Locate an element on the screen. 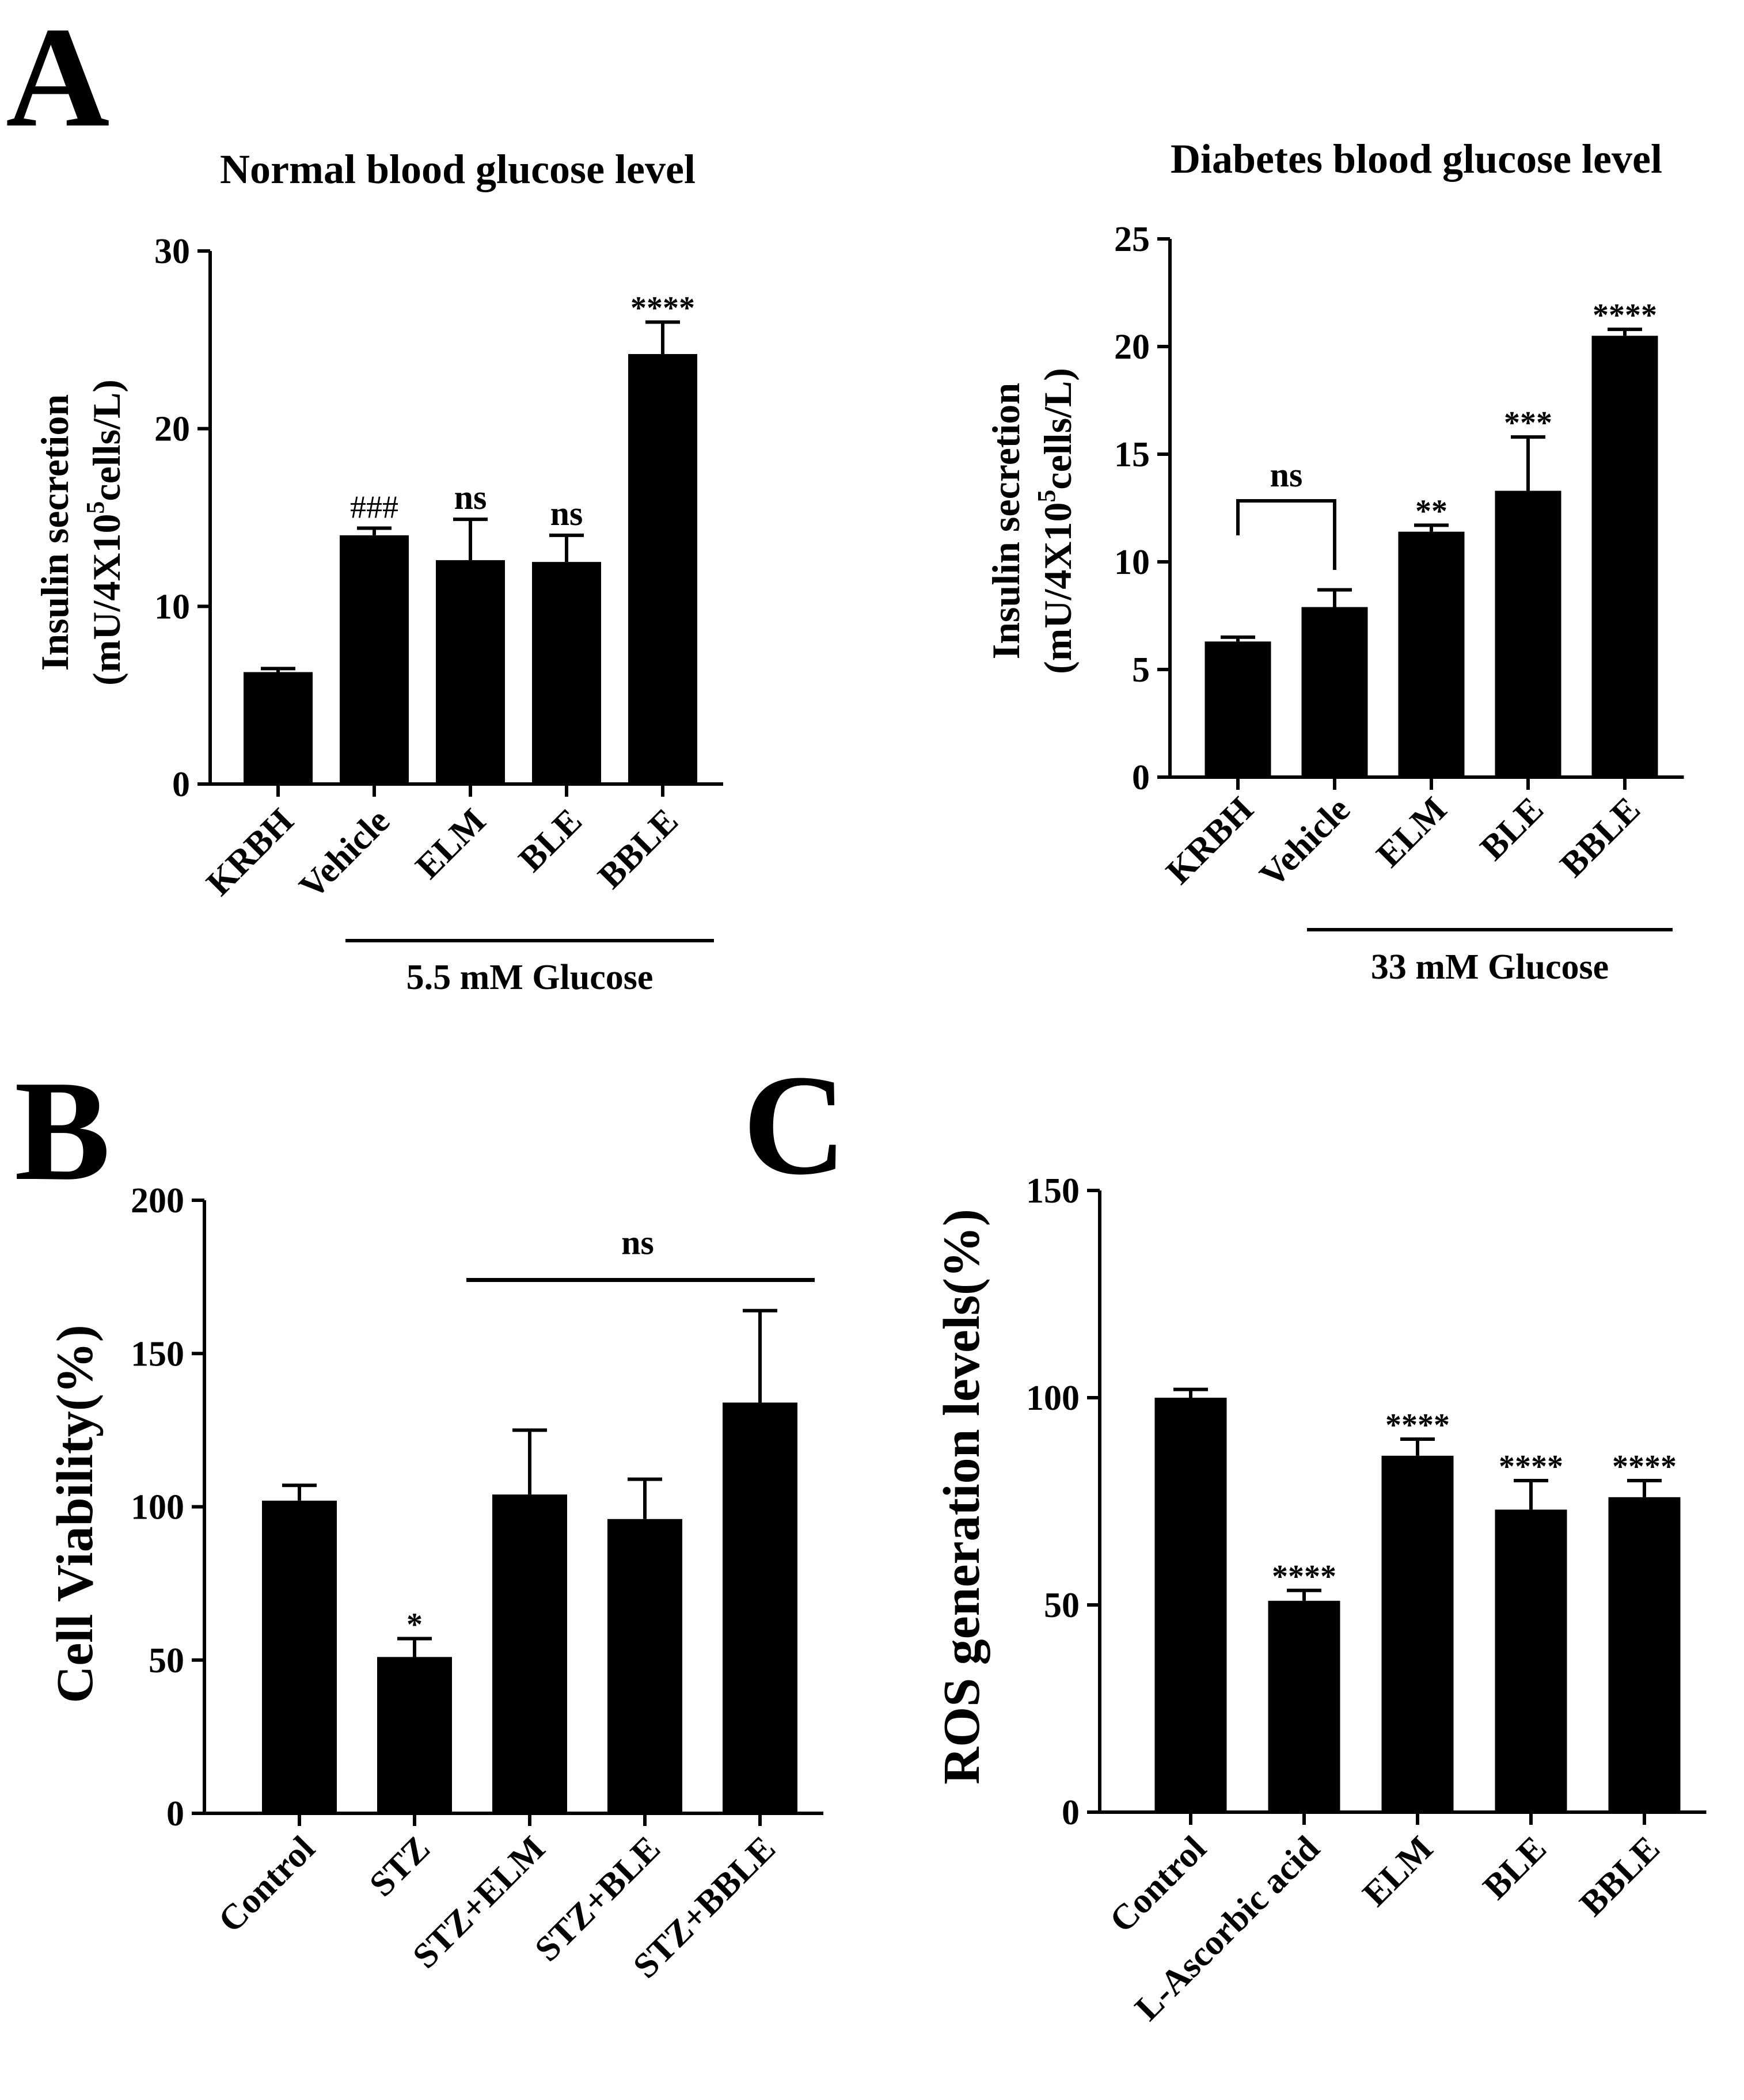 Image resolution: width=1744 pixels, height=2100 pixels. y-tick-label: 25 is located at coordinates (1132, 239).